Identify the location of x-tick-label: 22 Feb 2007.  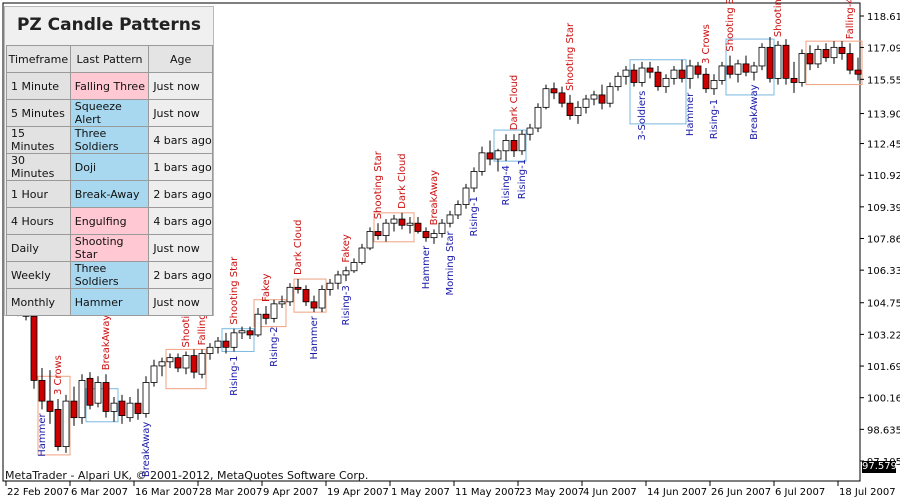
(38, 492).